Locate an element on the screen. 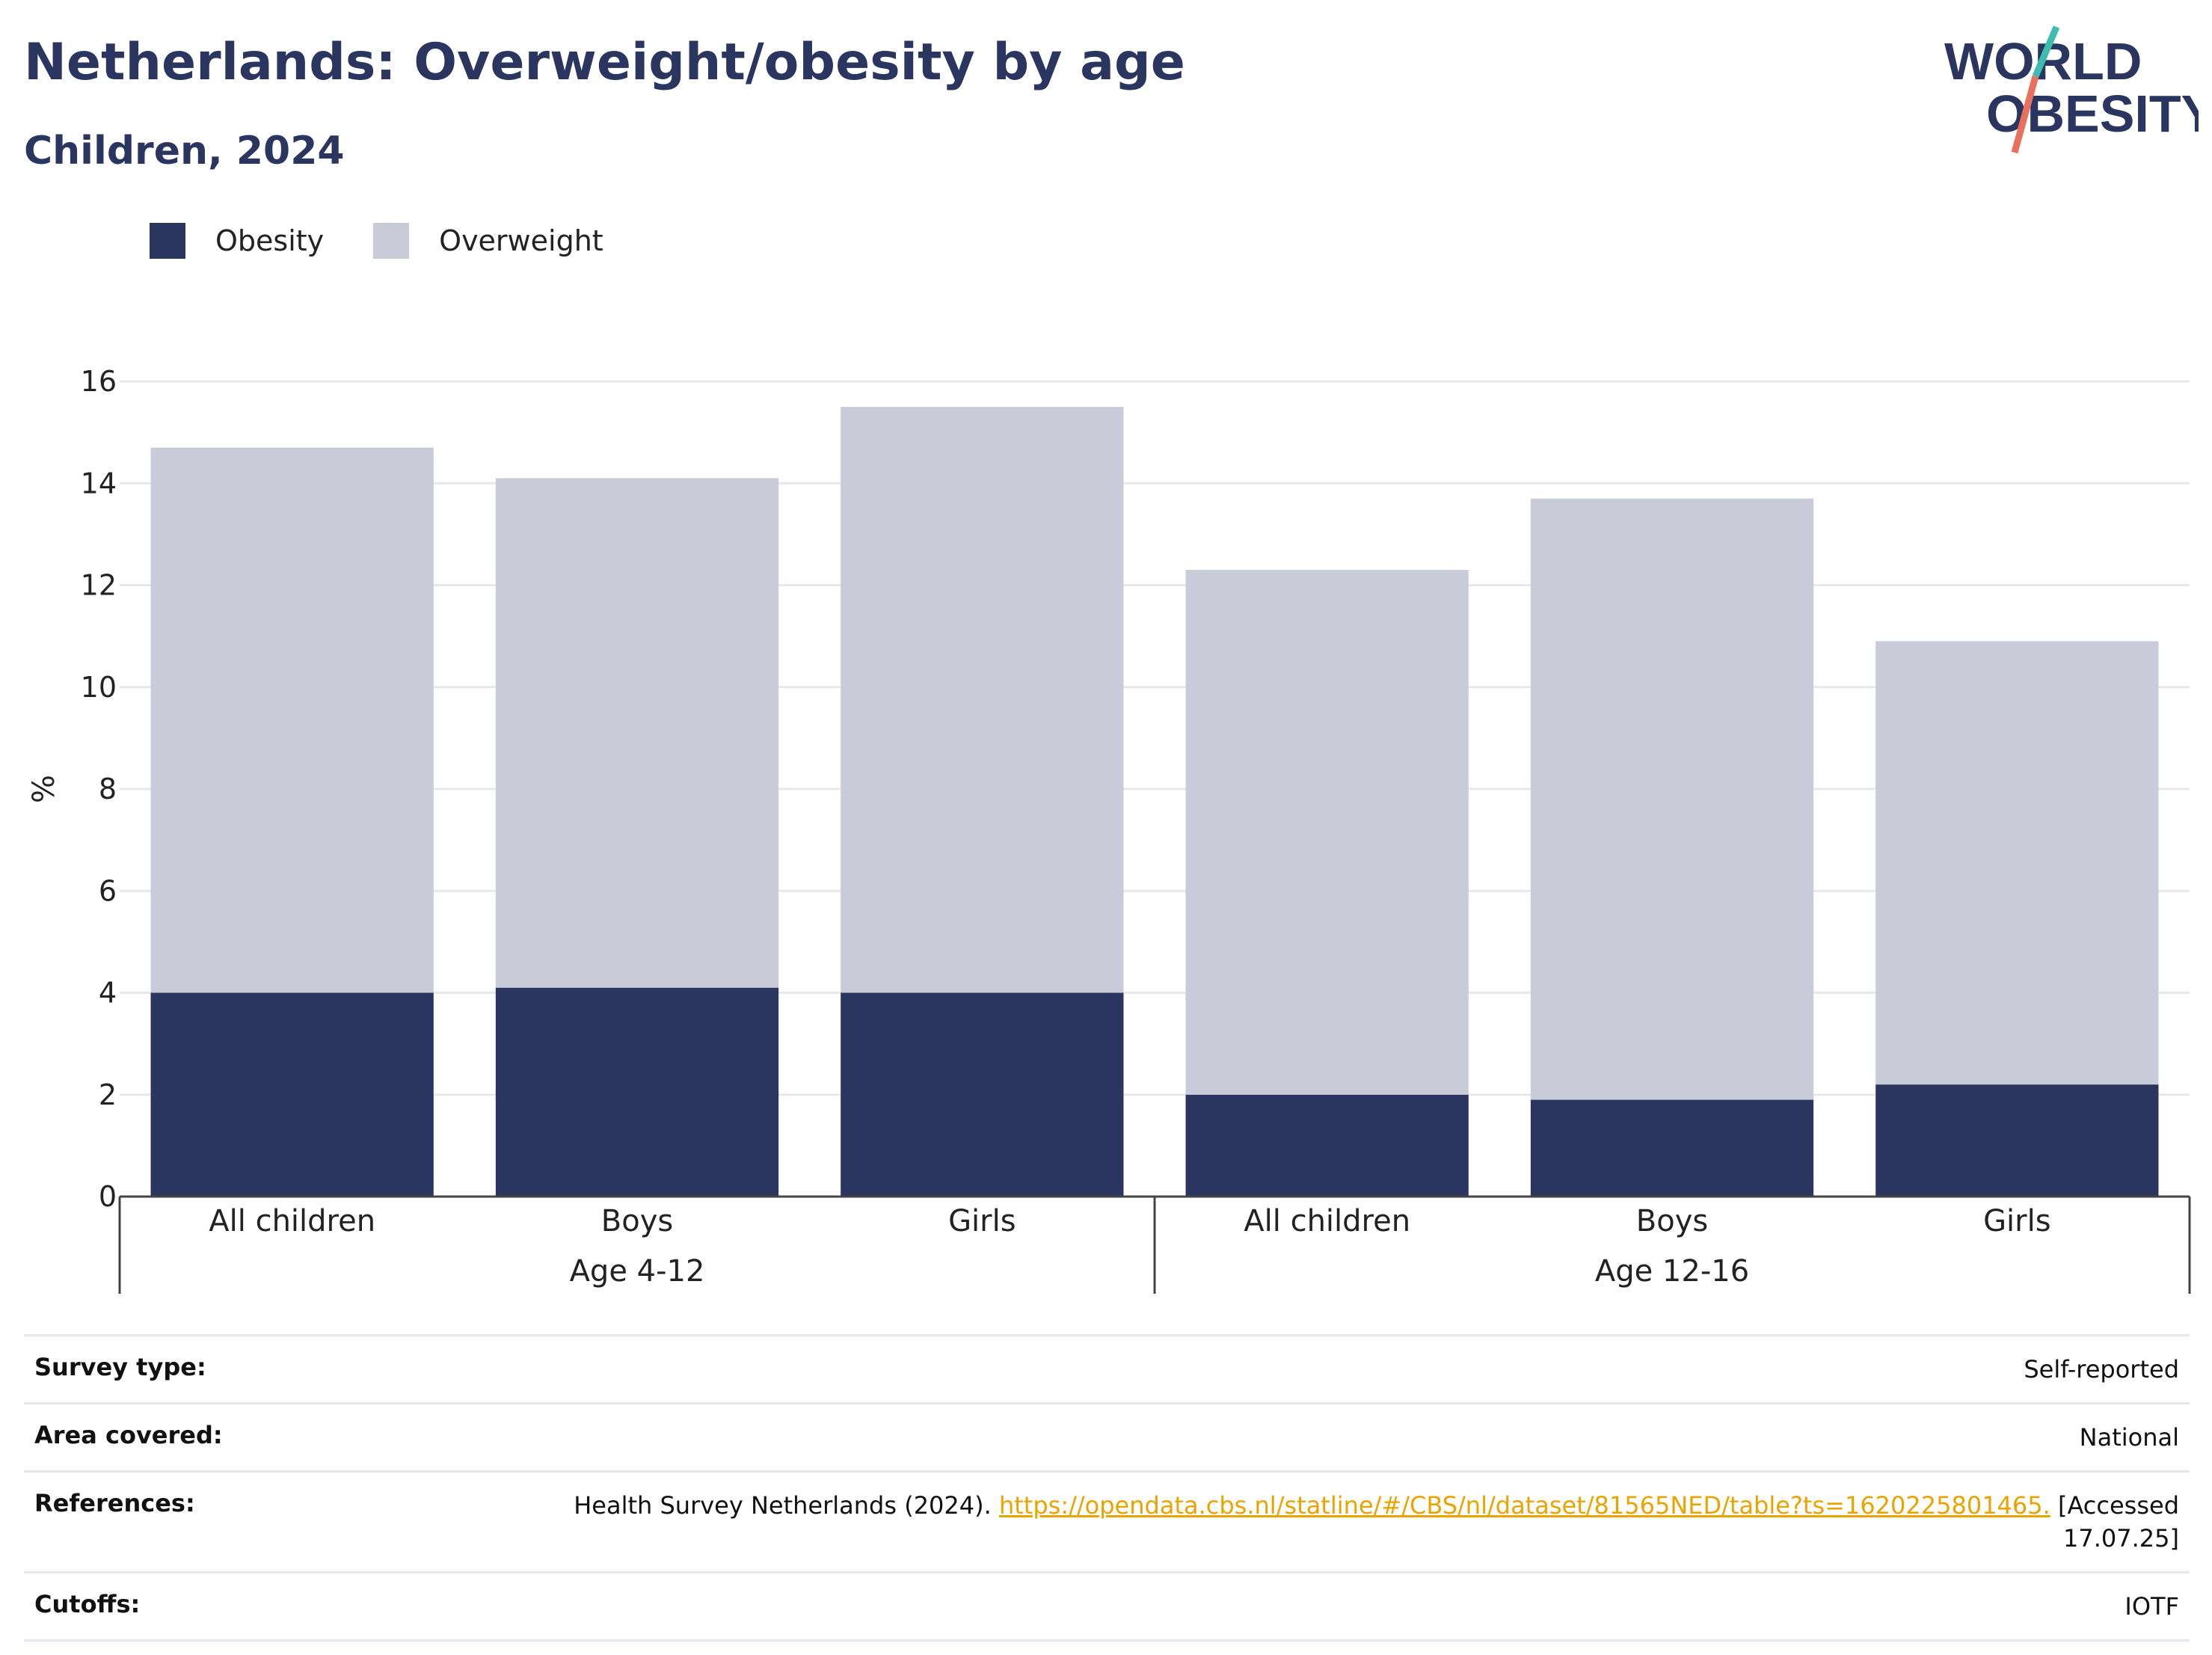 This screenshot has width=2212, height=1655. cutoffs-value: IOTF is located at coordinates (2152, 1606).